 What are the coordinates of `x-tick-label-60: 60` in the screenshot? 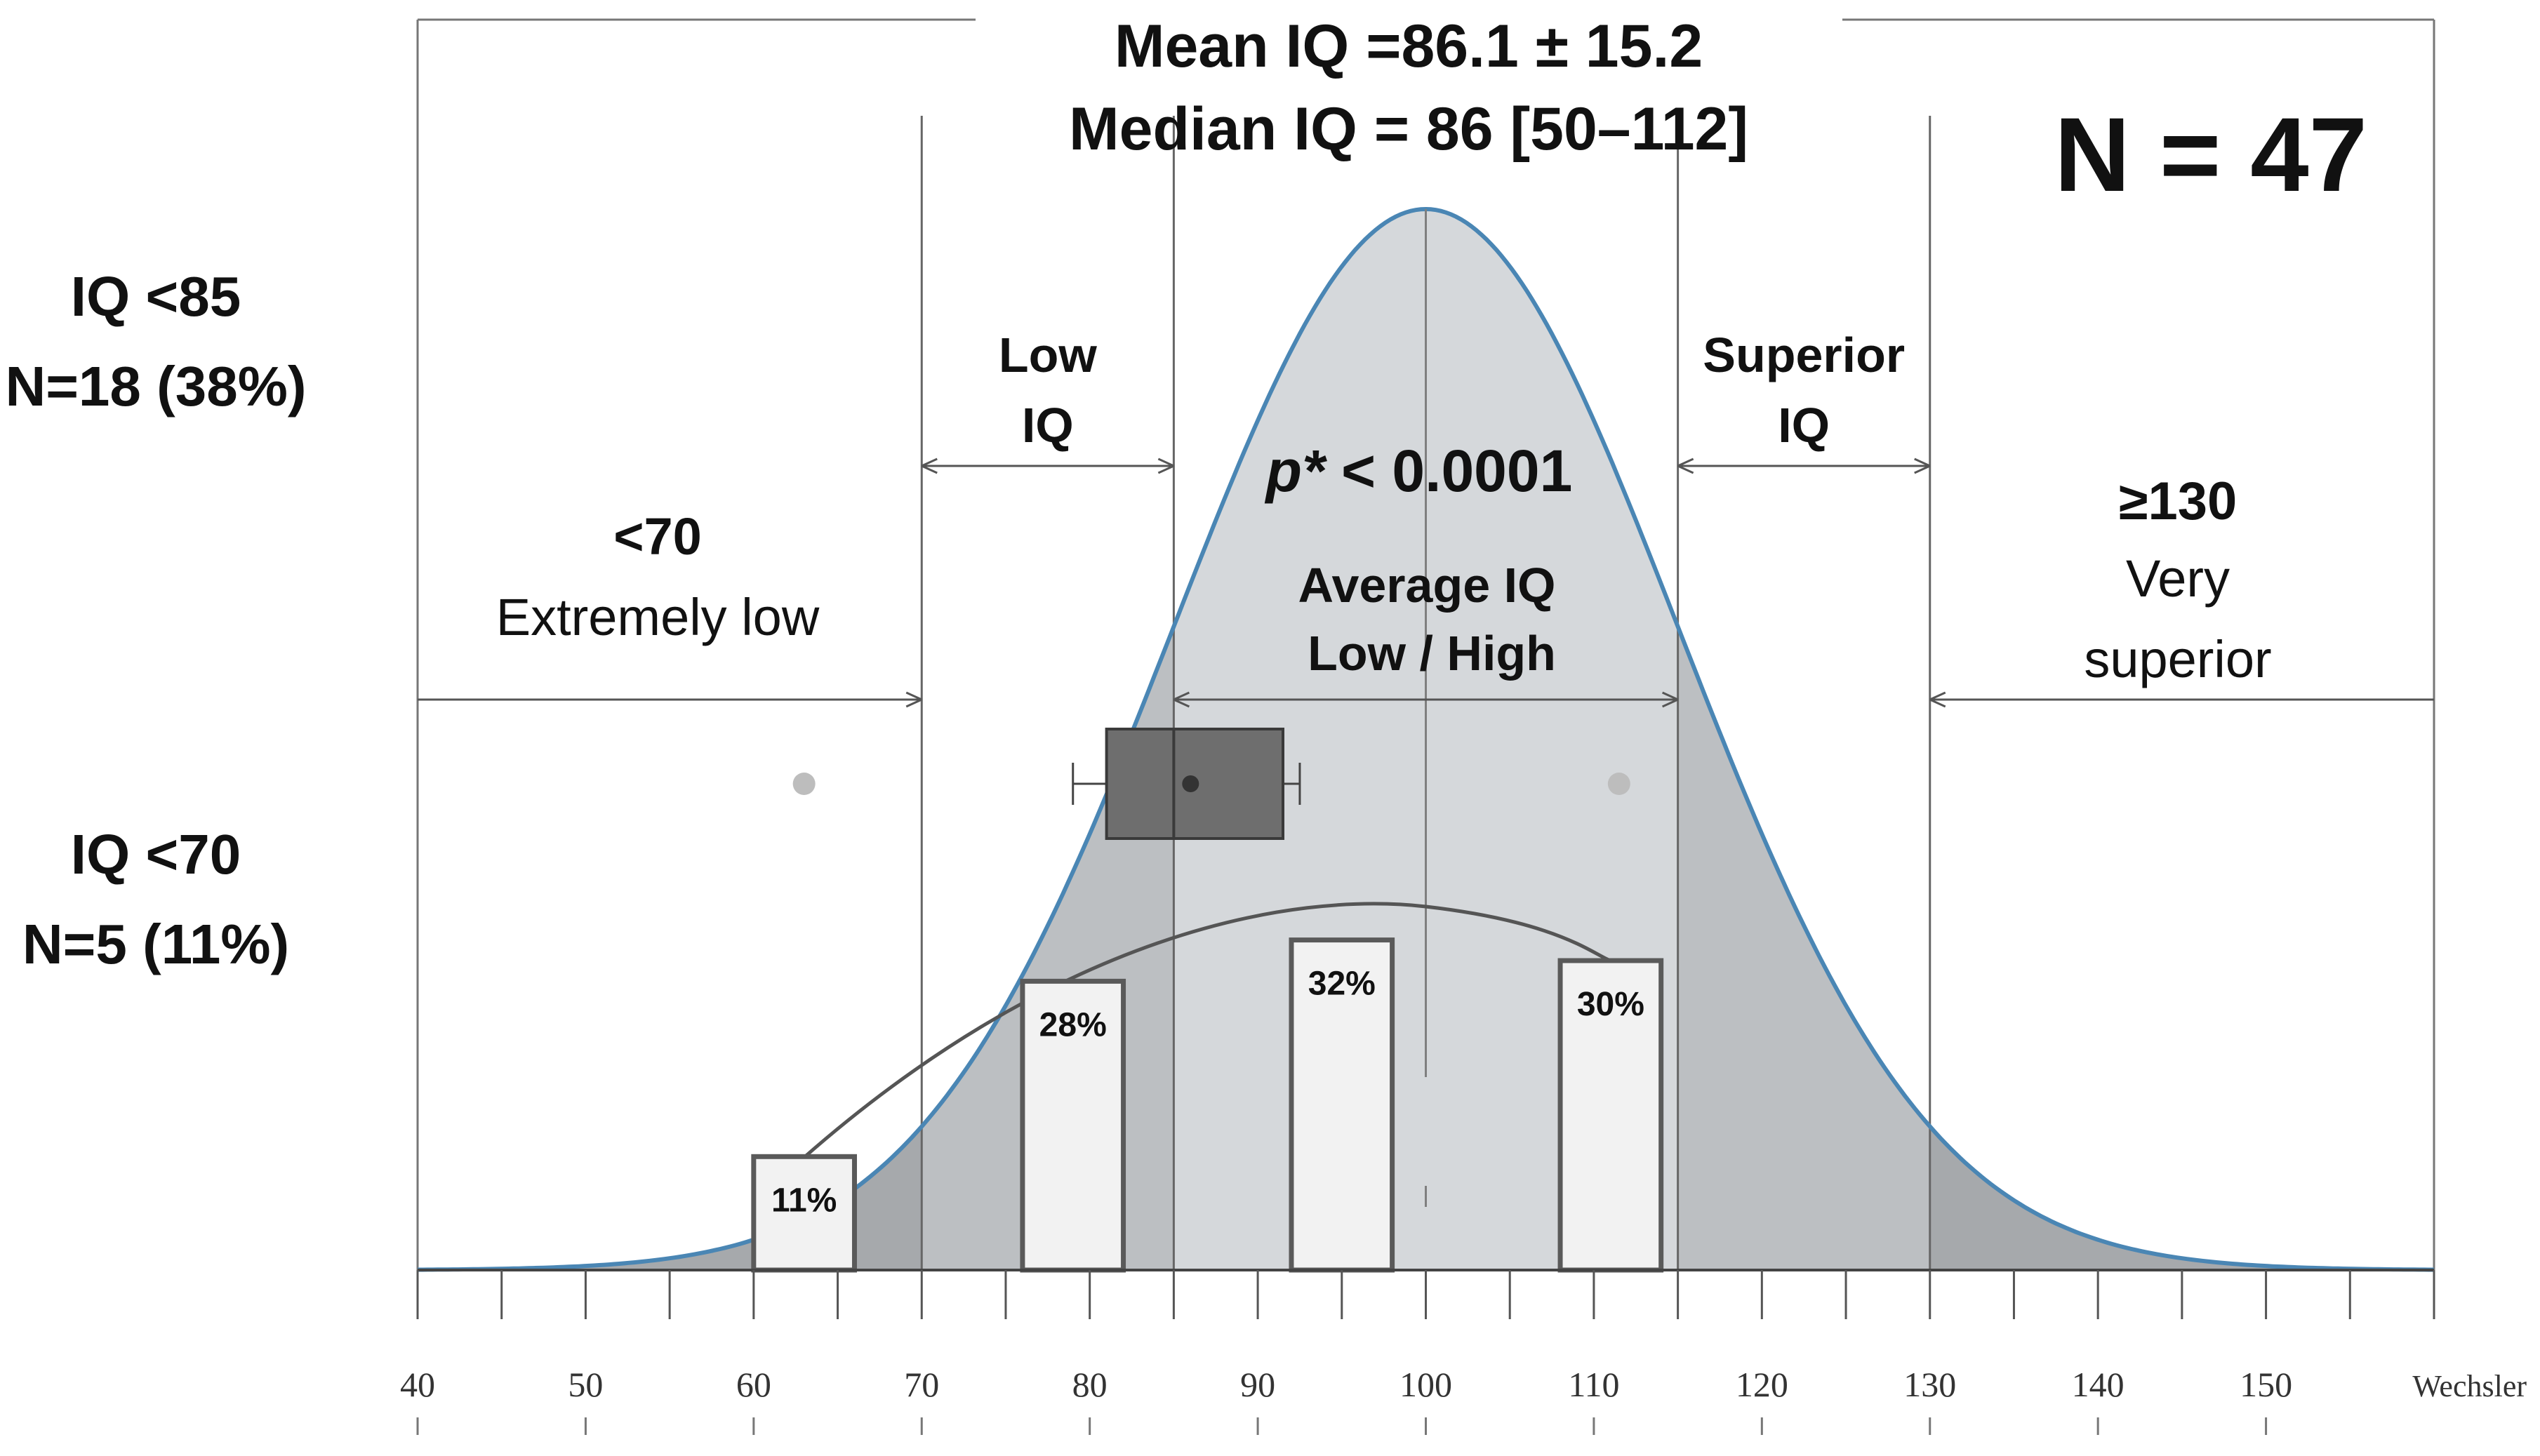 It's located at (753, 1385).